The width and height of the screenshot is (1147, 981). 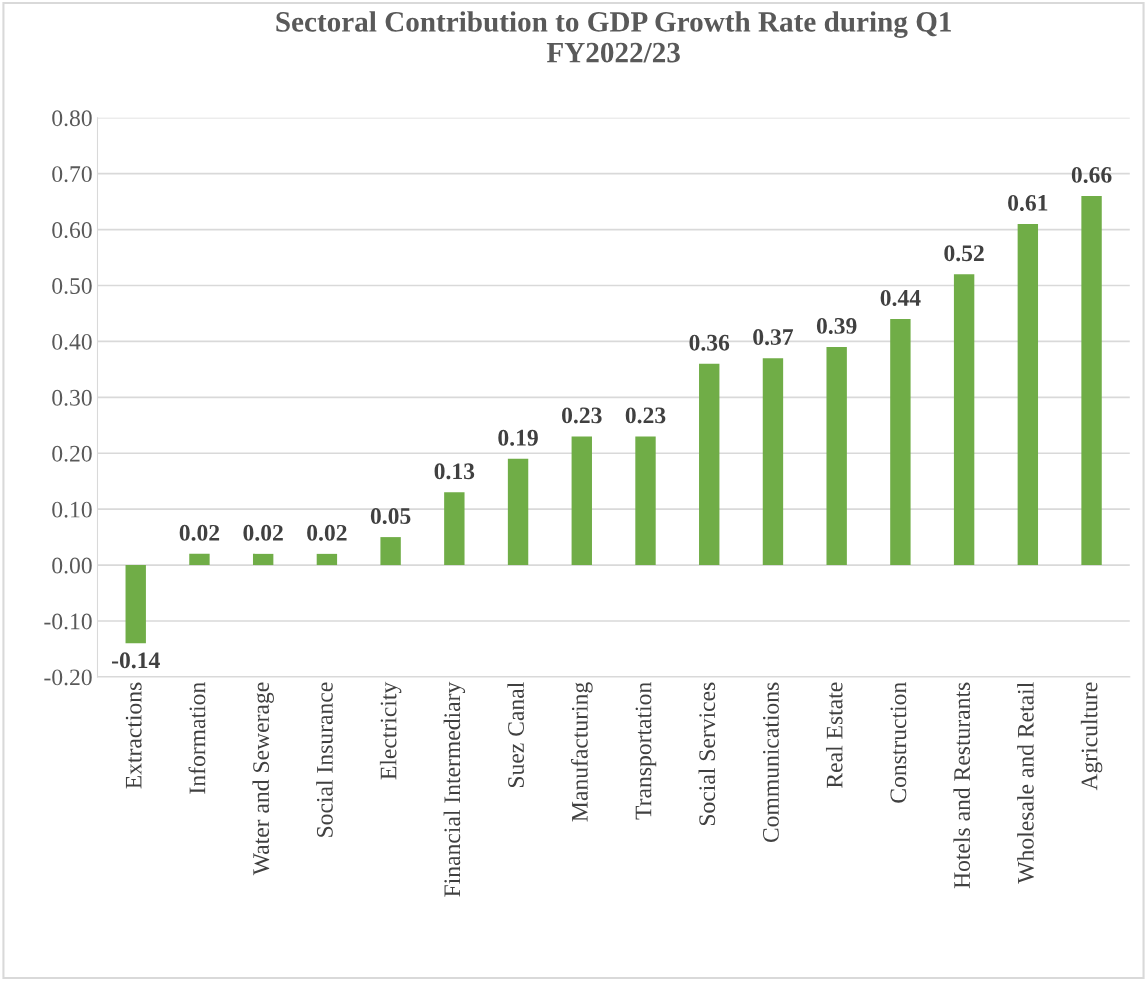 What do you see at coordinates (68, 677) in the screenshot?
I see `y-tick-label: -0.20` at bounding box center [68, 677].